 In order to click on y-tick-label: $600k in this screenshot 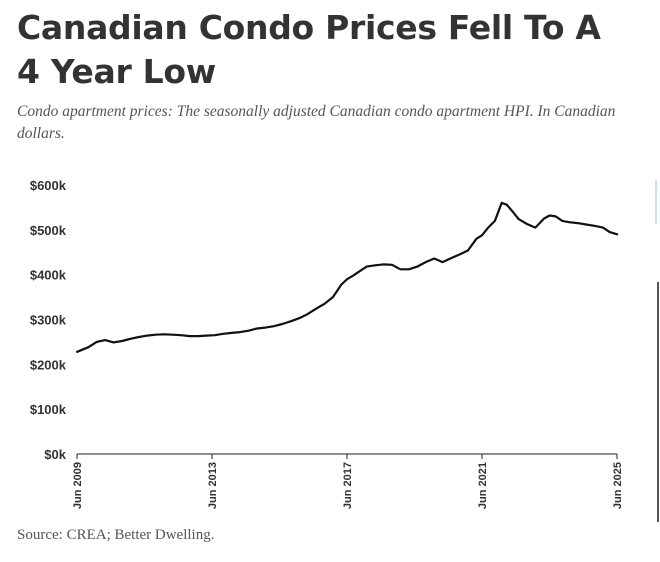, I will do `click(48, 185)`.